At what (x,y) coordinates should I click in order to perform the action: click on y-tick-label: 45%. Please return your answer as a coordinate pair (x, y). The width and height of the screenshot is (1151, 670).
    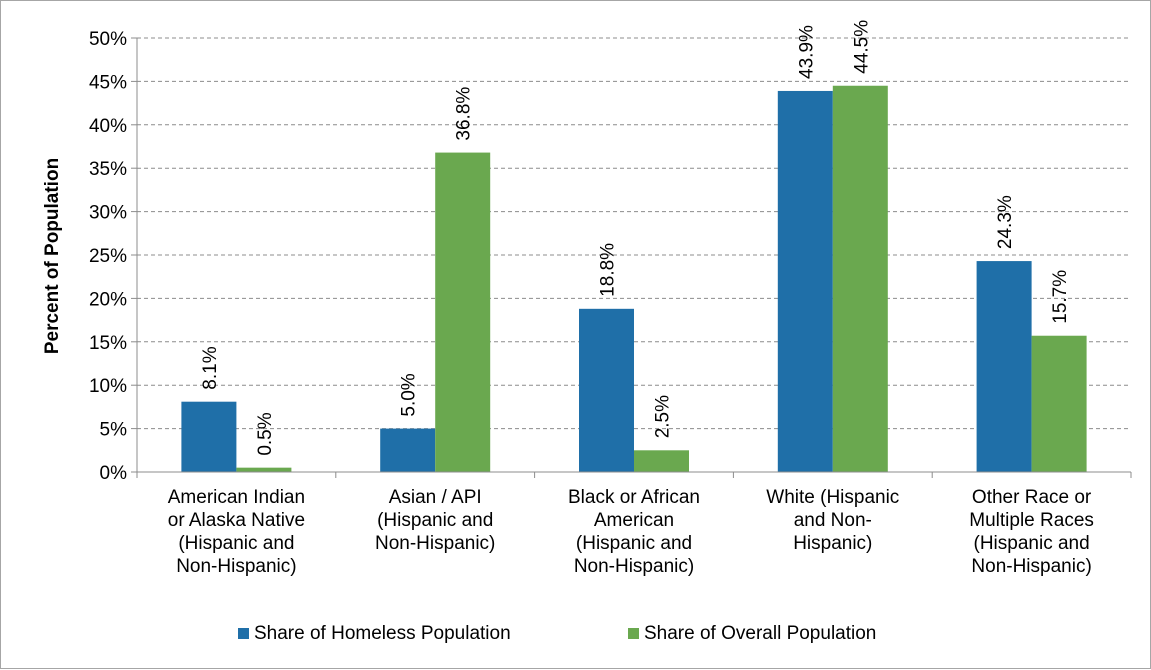
    Looking at the image, I should click on (108, 82).